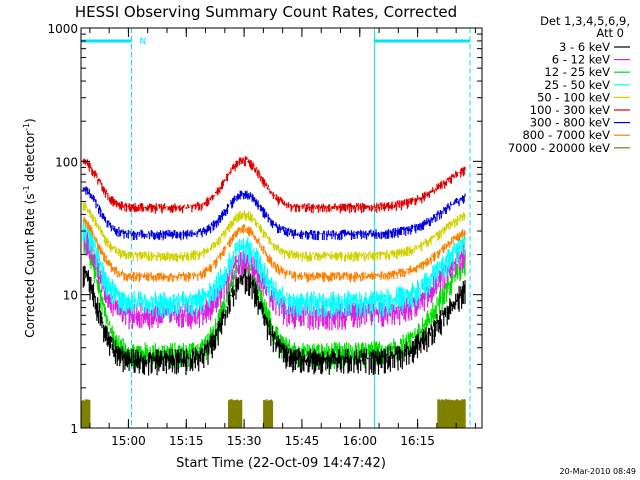  What do you see at coordinates (585, 21) in the screenshot?
I see `legend-header-line1: Det 1,3,4,5,6,9,` at bounding box center [585, 21].